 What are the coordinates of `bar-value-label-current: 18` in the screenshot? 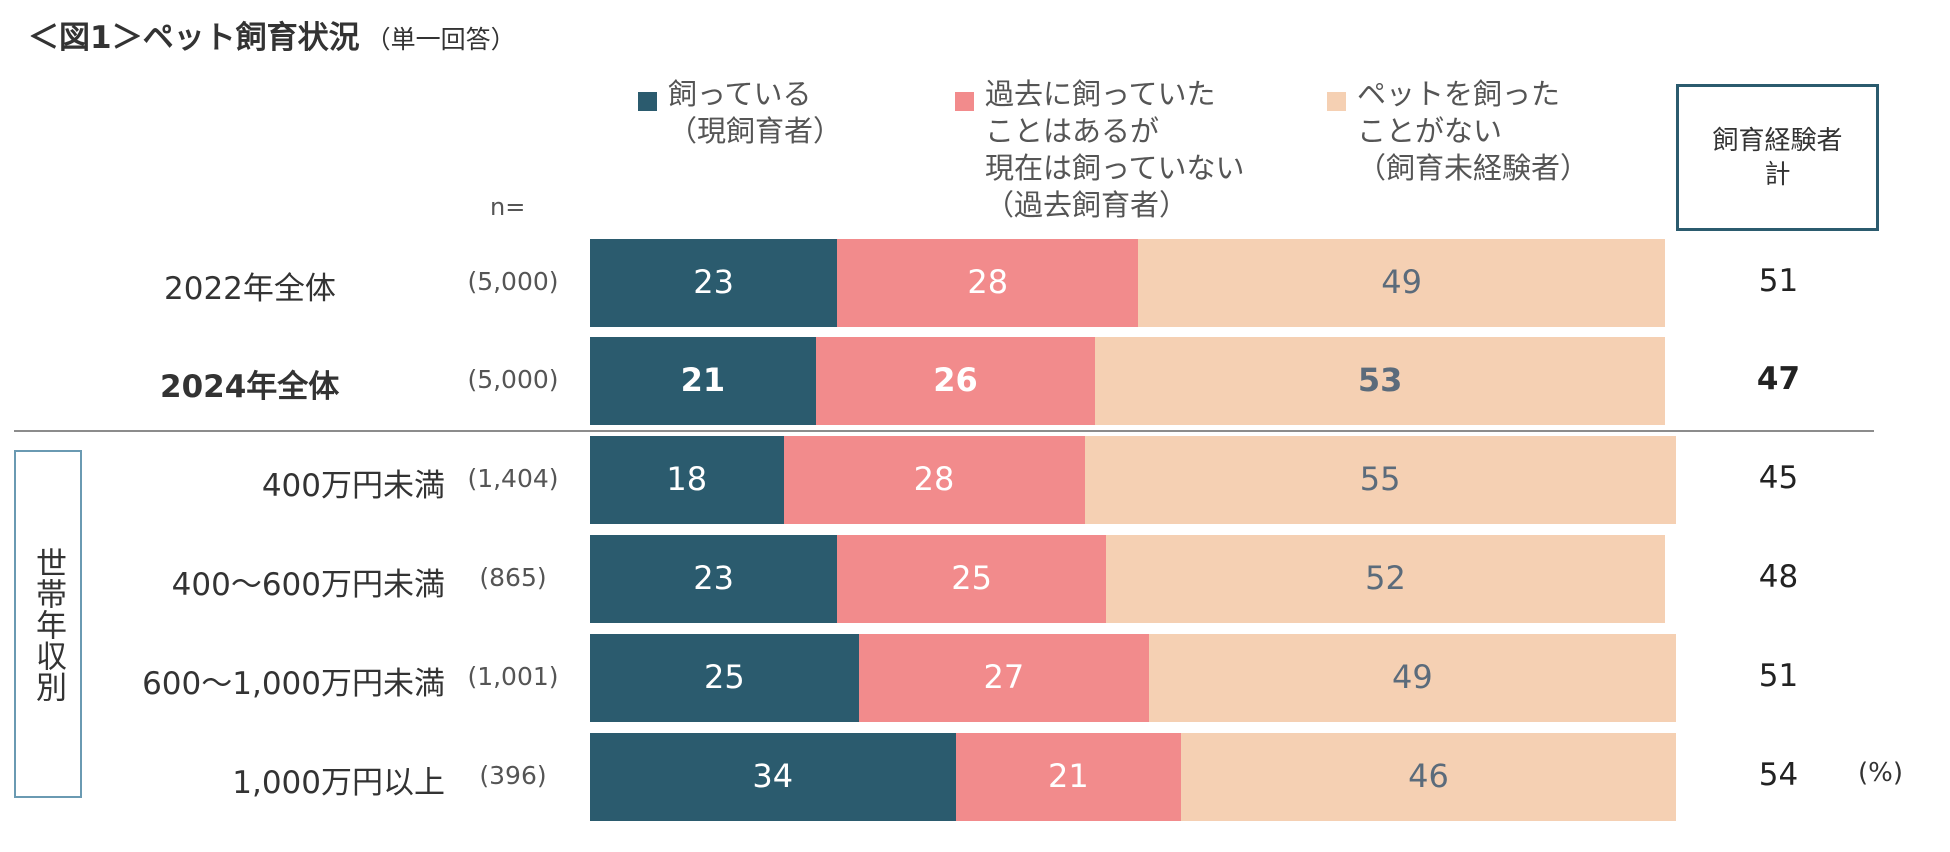 It's located at (687, 479).